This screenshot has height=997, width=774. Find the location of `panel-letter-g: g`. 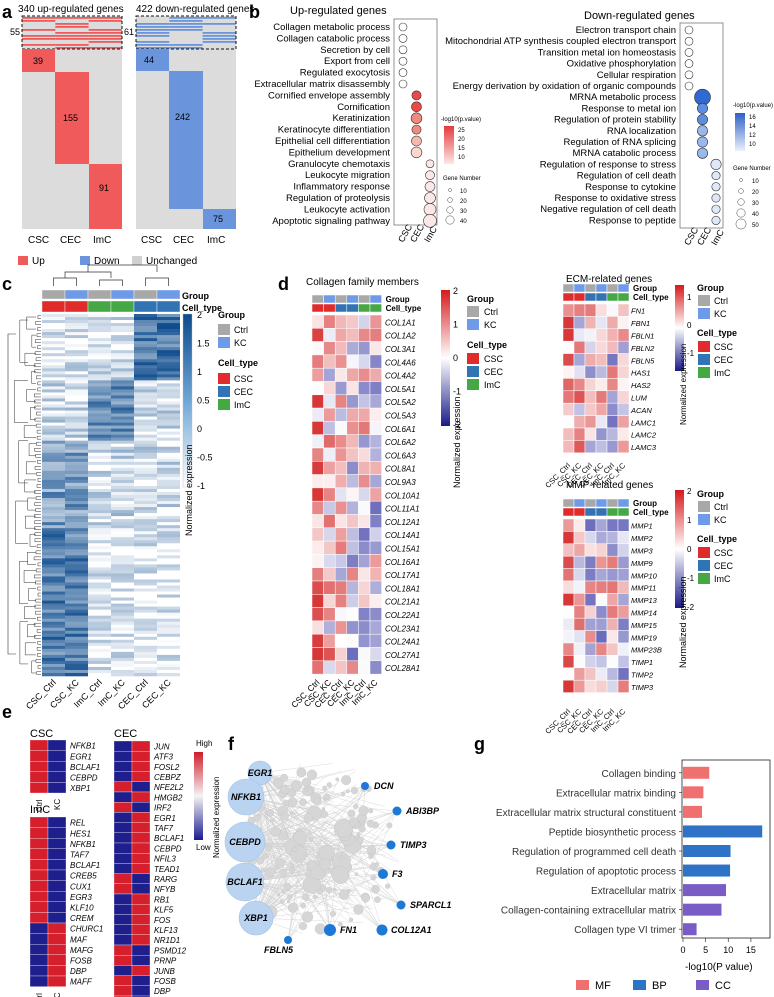

panel-letter-g: g is located at coordinates (479, 744).